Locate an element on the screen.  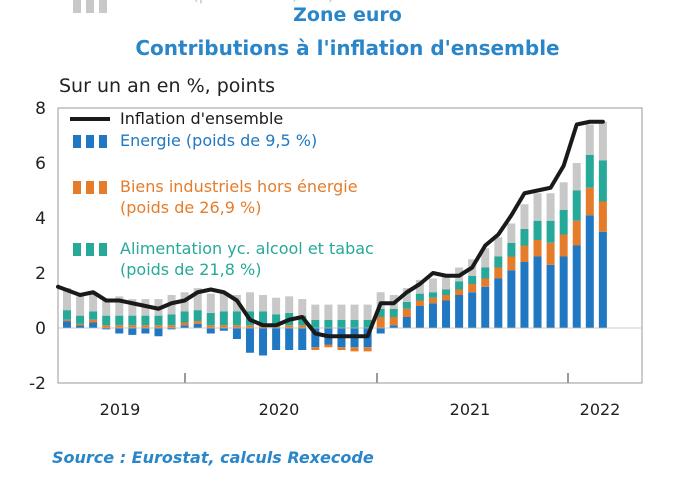
x-year-label: 2019 is located at coordinates (120, 409).